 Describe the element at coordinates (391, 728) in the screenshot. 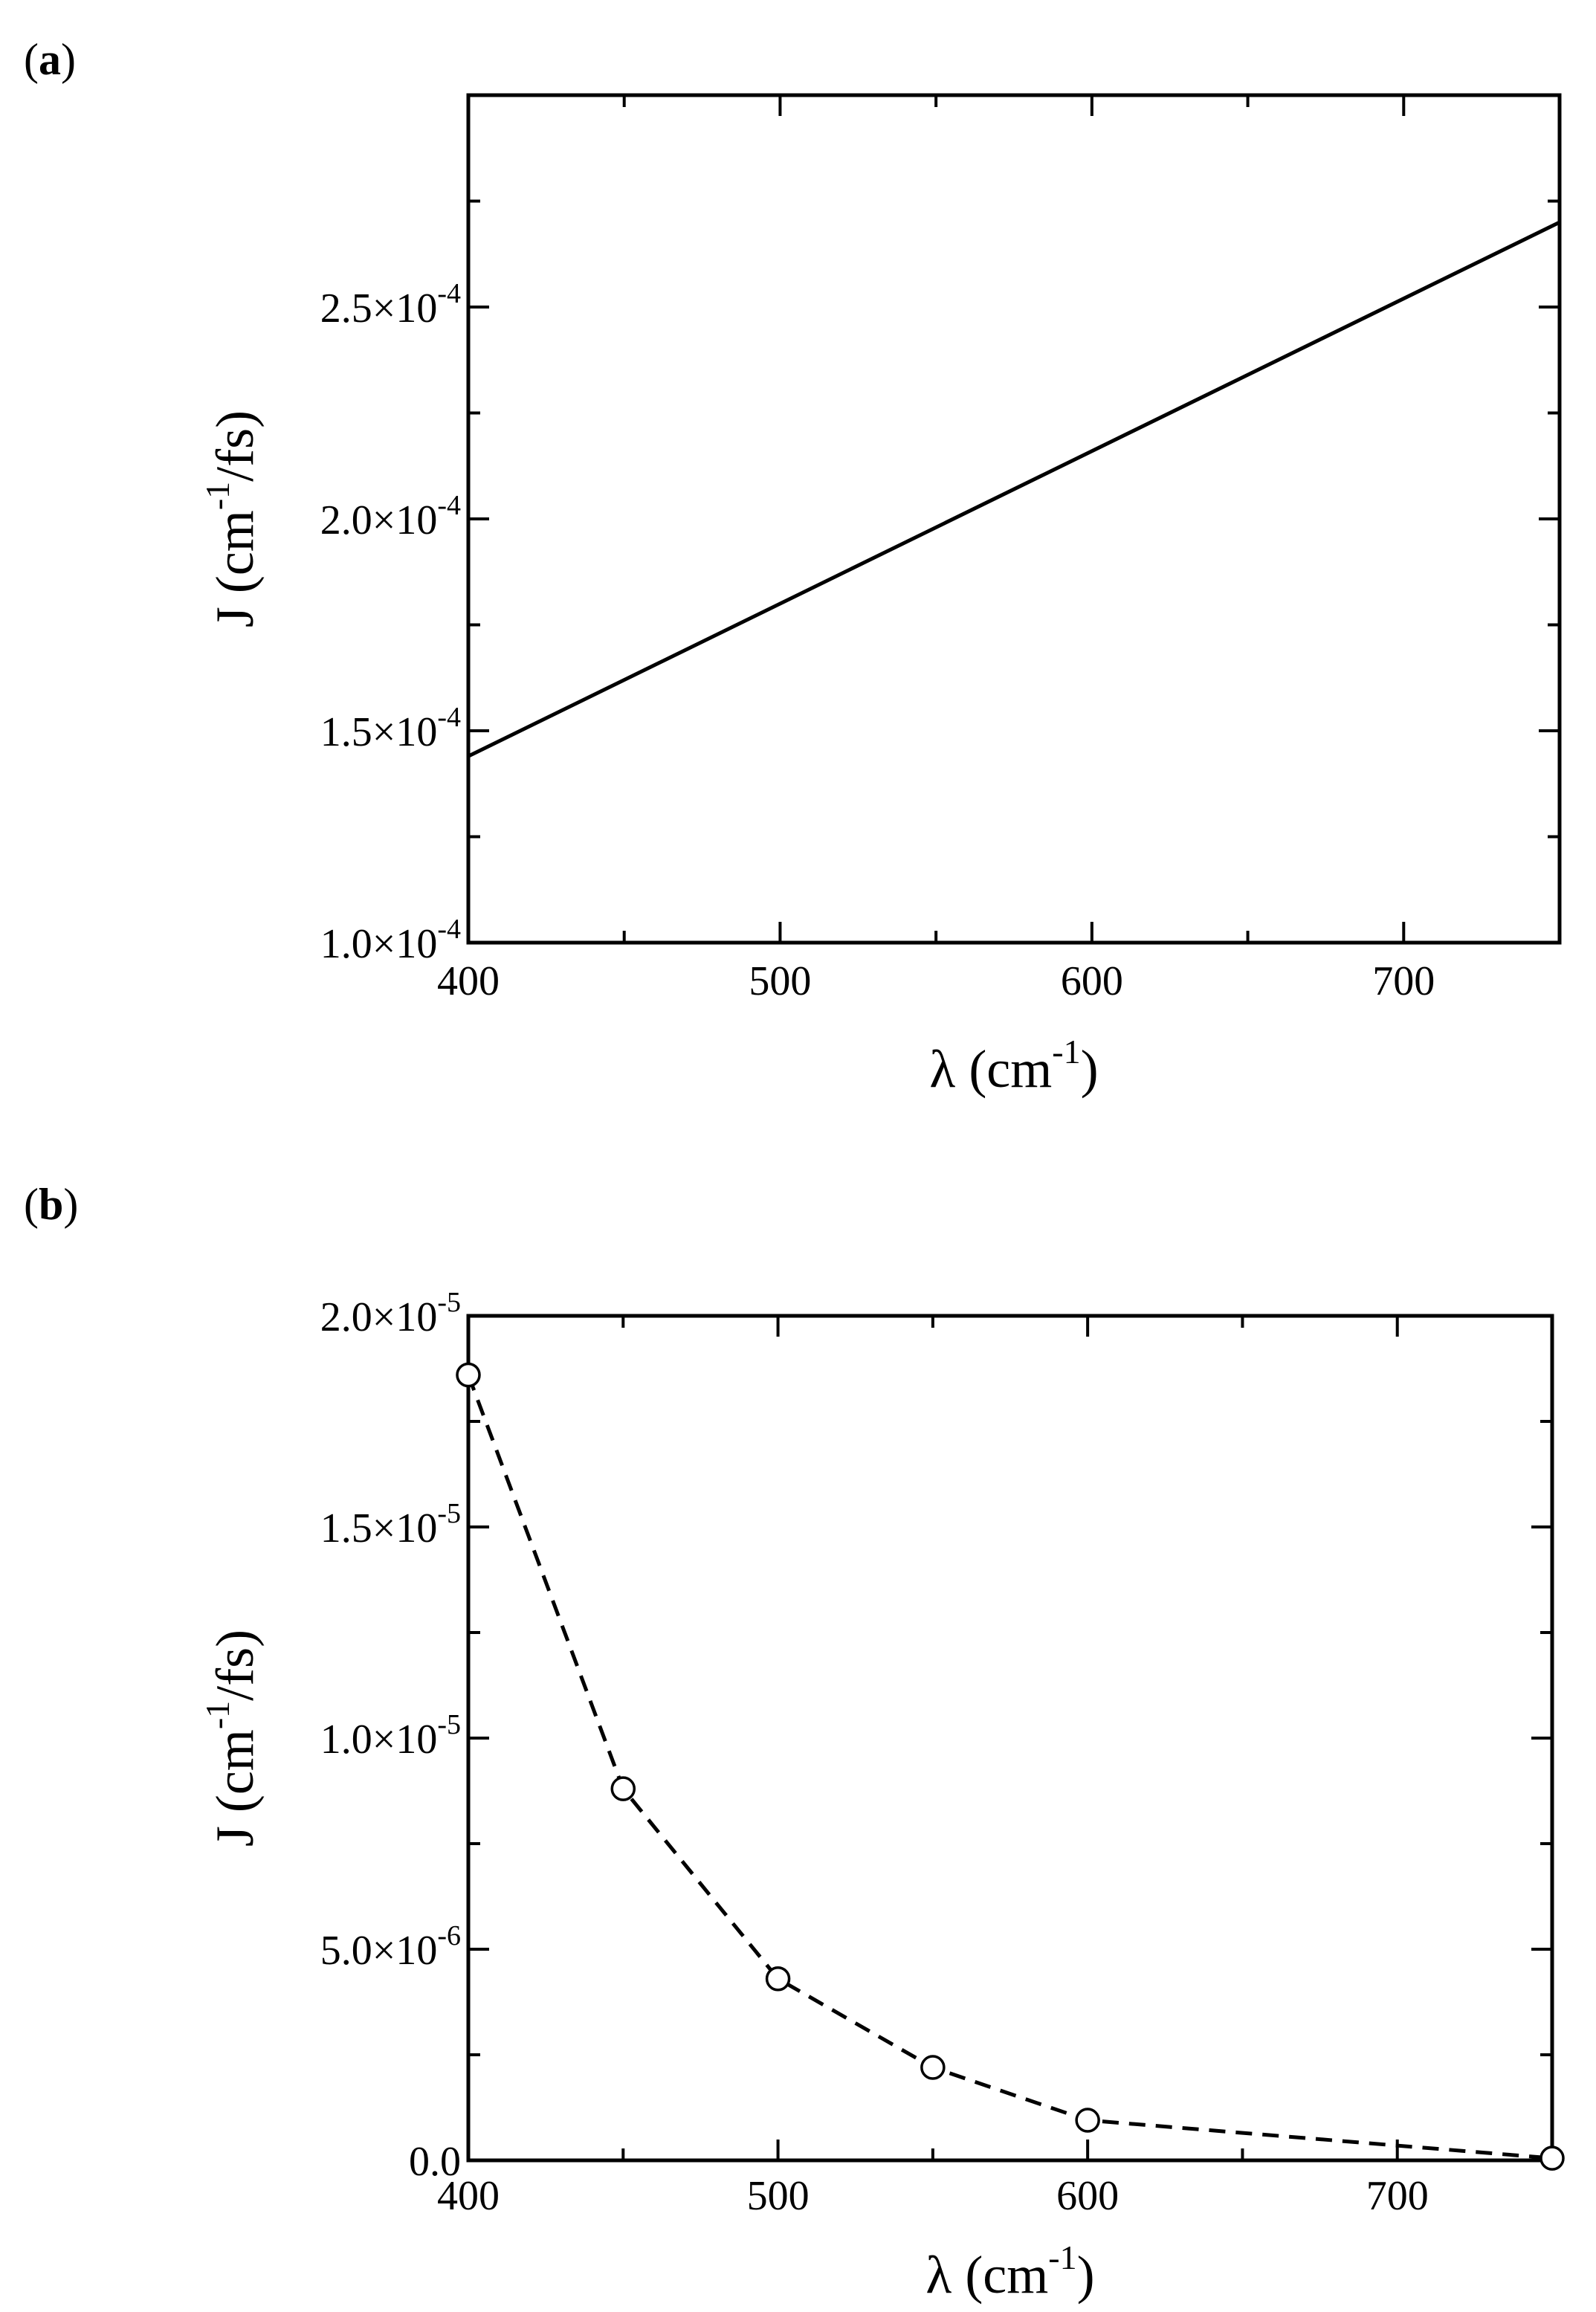

I see `y-tick-label: 1.5×10⁻⁴` at that location.